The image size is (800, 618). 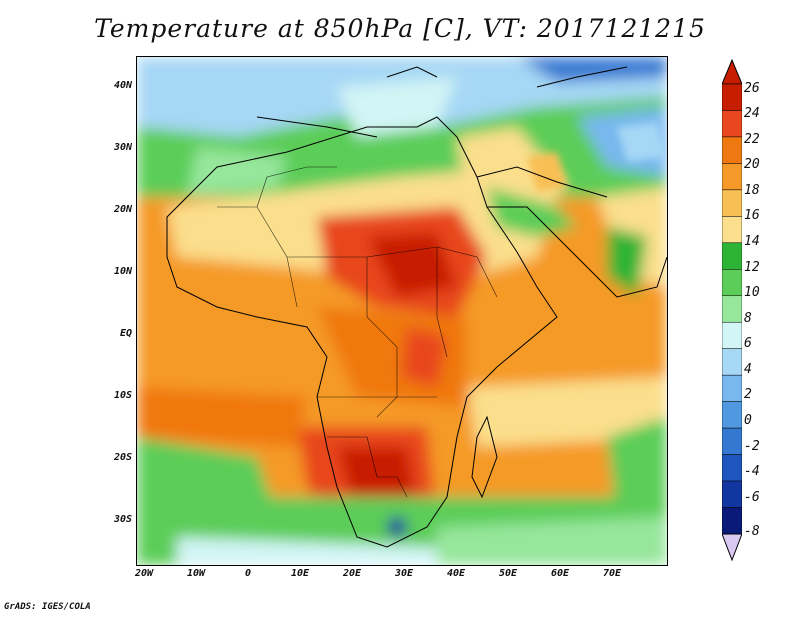 What do you see at coordinates (144, 573) in the screenshot?
I see `lon-label-20w: 20W` at bounding box center [144, 573].